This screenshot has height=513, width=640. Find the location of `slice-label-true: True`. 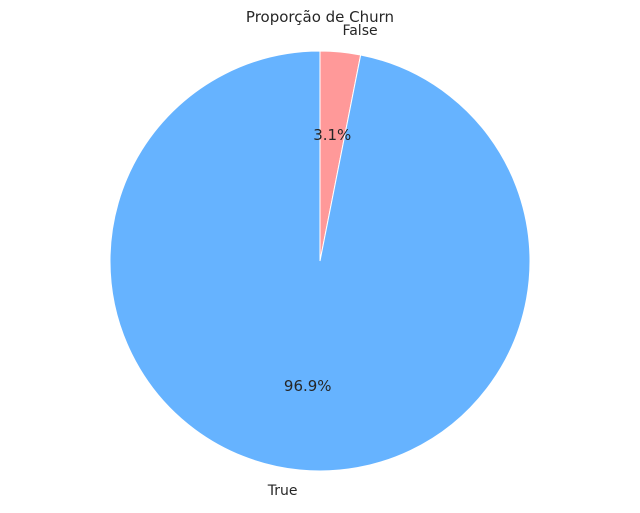

slice-label-true: True is located at coordinates (282, 491).